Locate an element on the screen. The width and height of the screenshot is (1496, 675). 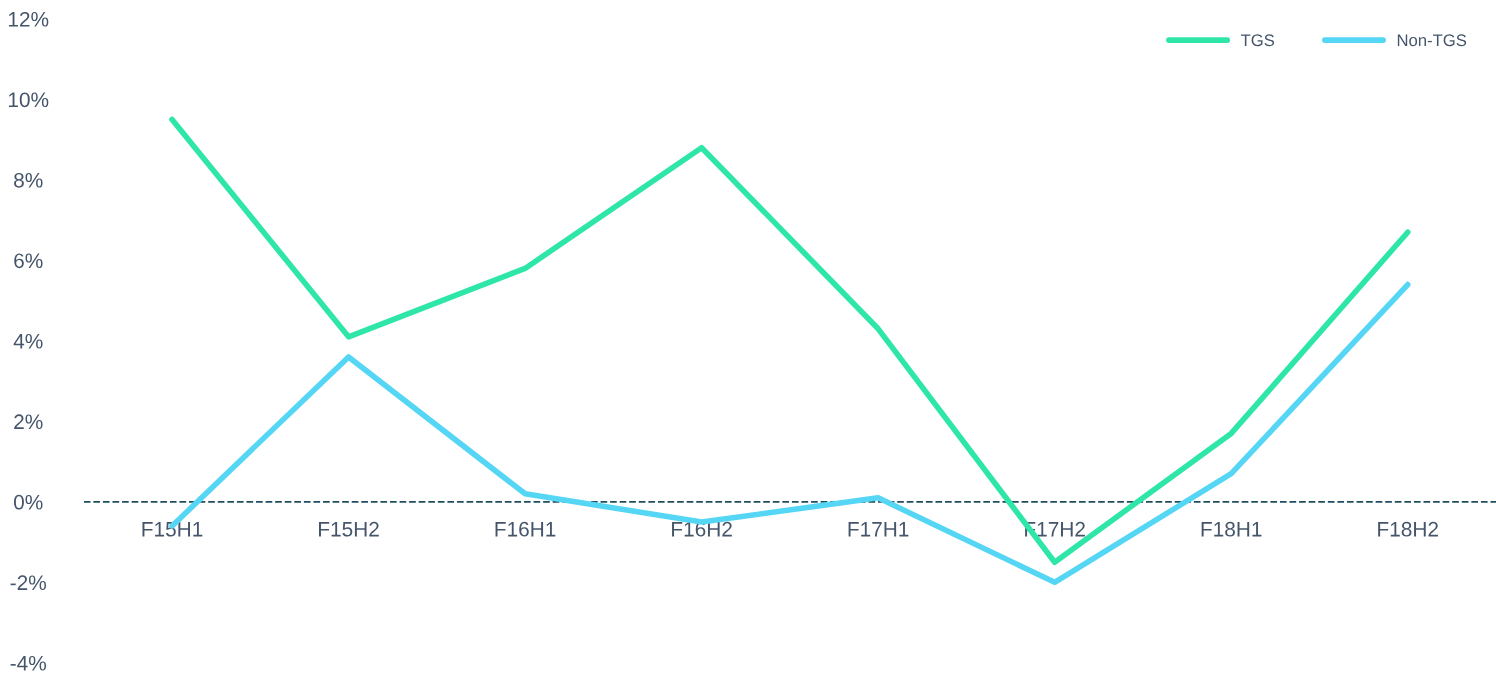
y-tick-label: 12% is located at coordinates (28, 19).